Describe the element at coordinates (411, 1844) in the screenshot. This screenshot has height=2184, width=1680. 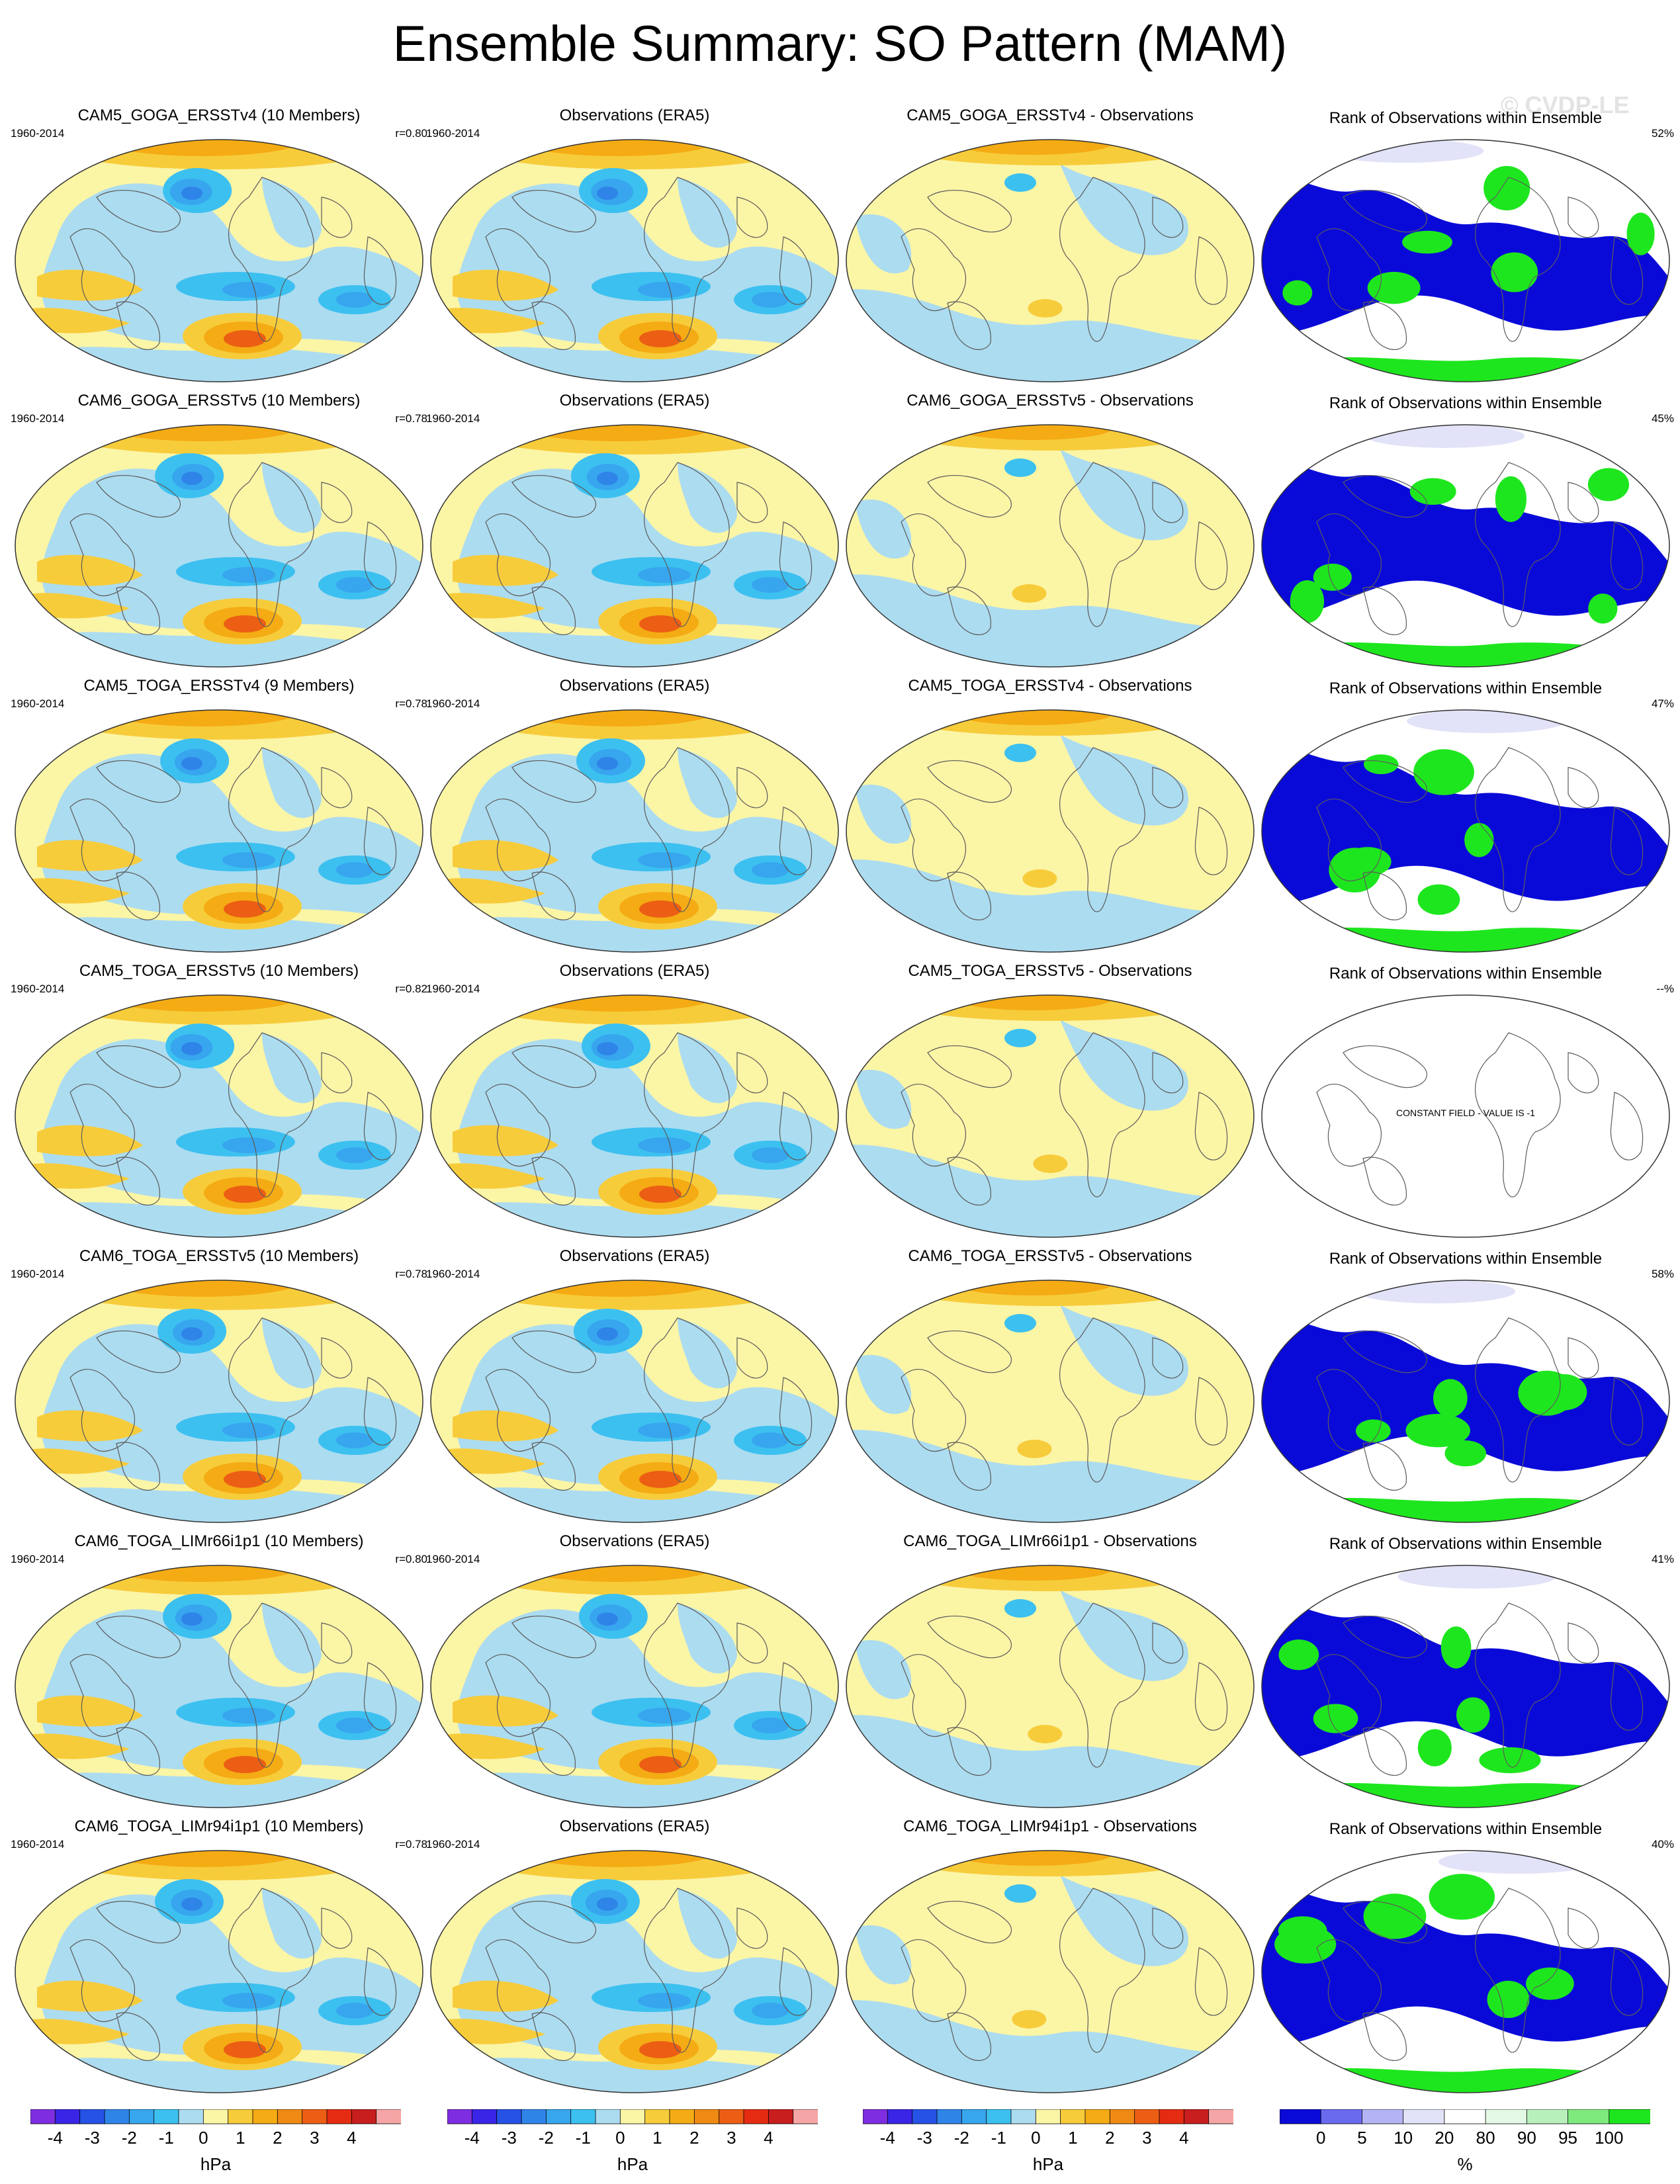
I see `correlation-label: r=0.78` at that location.